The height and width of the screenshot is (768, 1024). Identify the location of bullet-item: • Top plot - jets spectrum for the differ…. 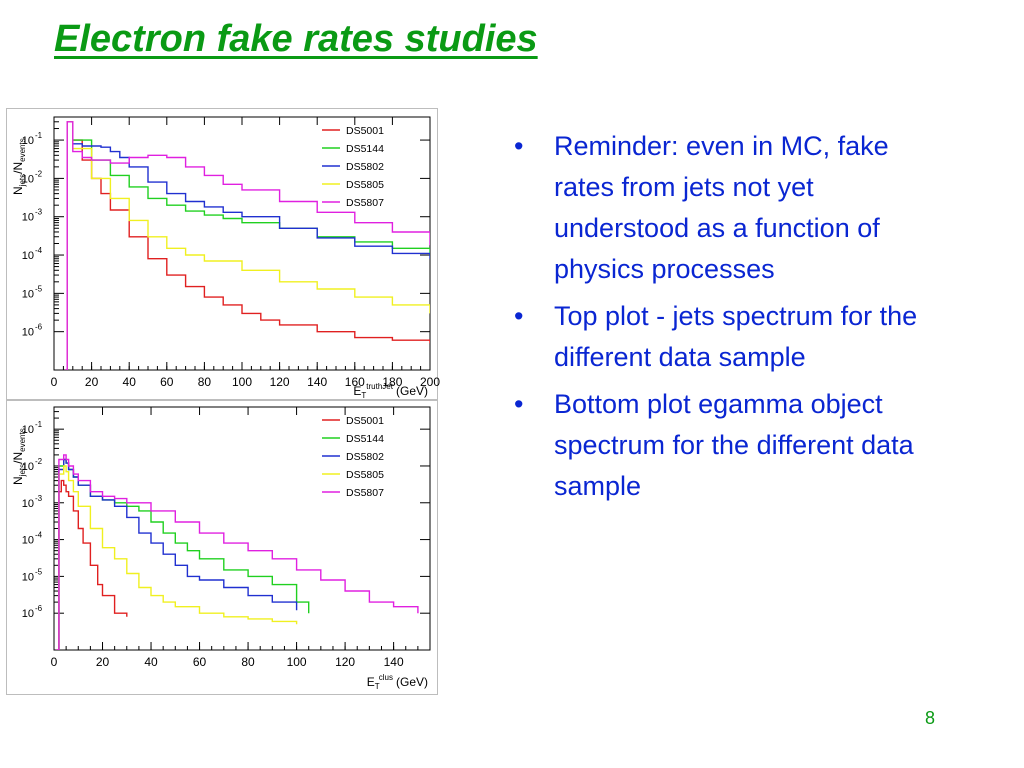
(724, 337).